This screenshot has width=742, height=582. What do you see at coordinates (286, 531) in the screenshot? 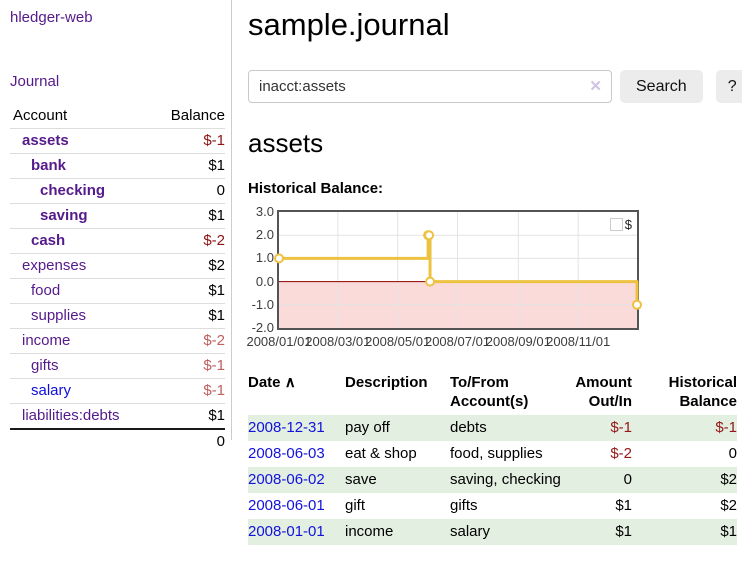
I see `transaction-date-link: 2008-01-01` at bounding box center [286, 531].